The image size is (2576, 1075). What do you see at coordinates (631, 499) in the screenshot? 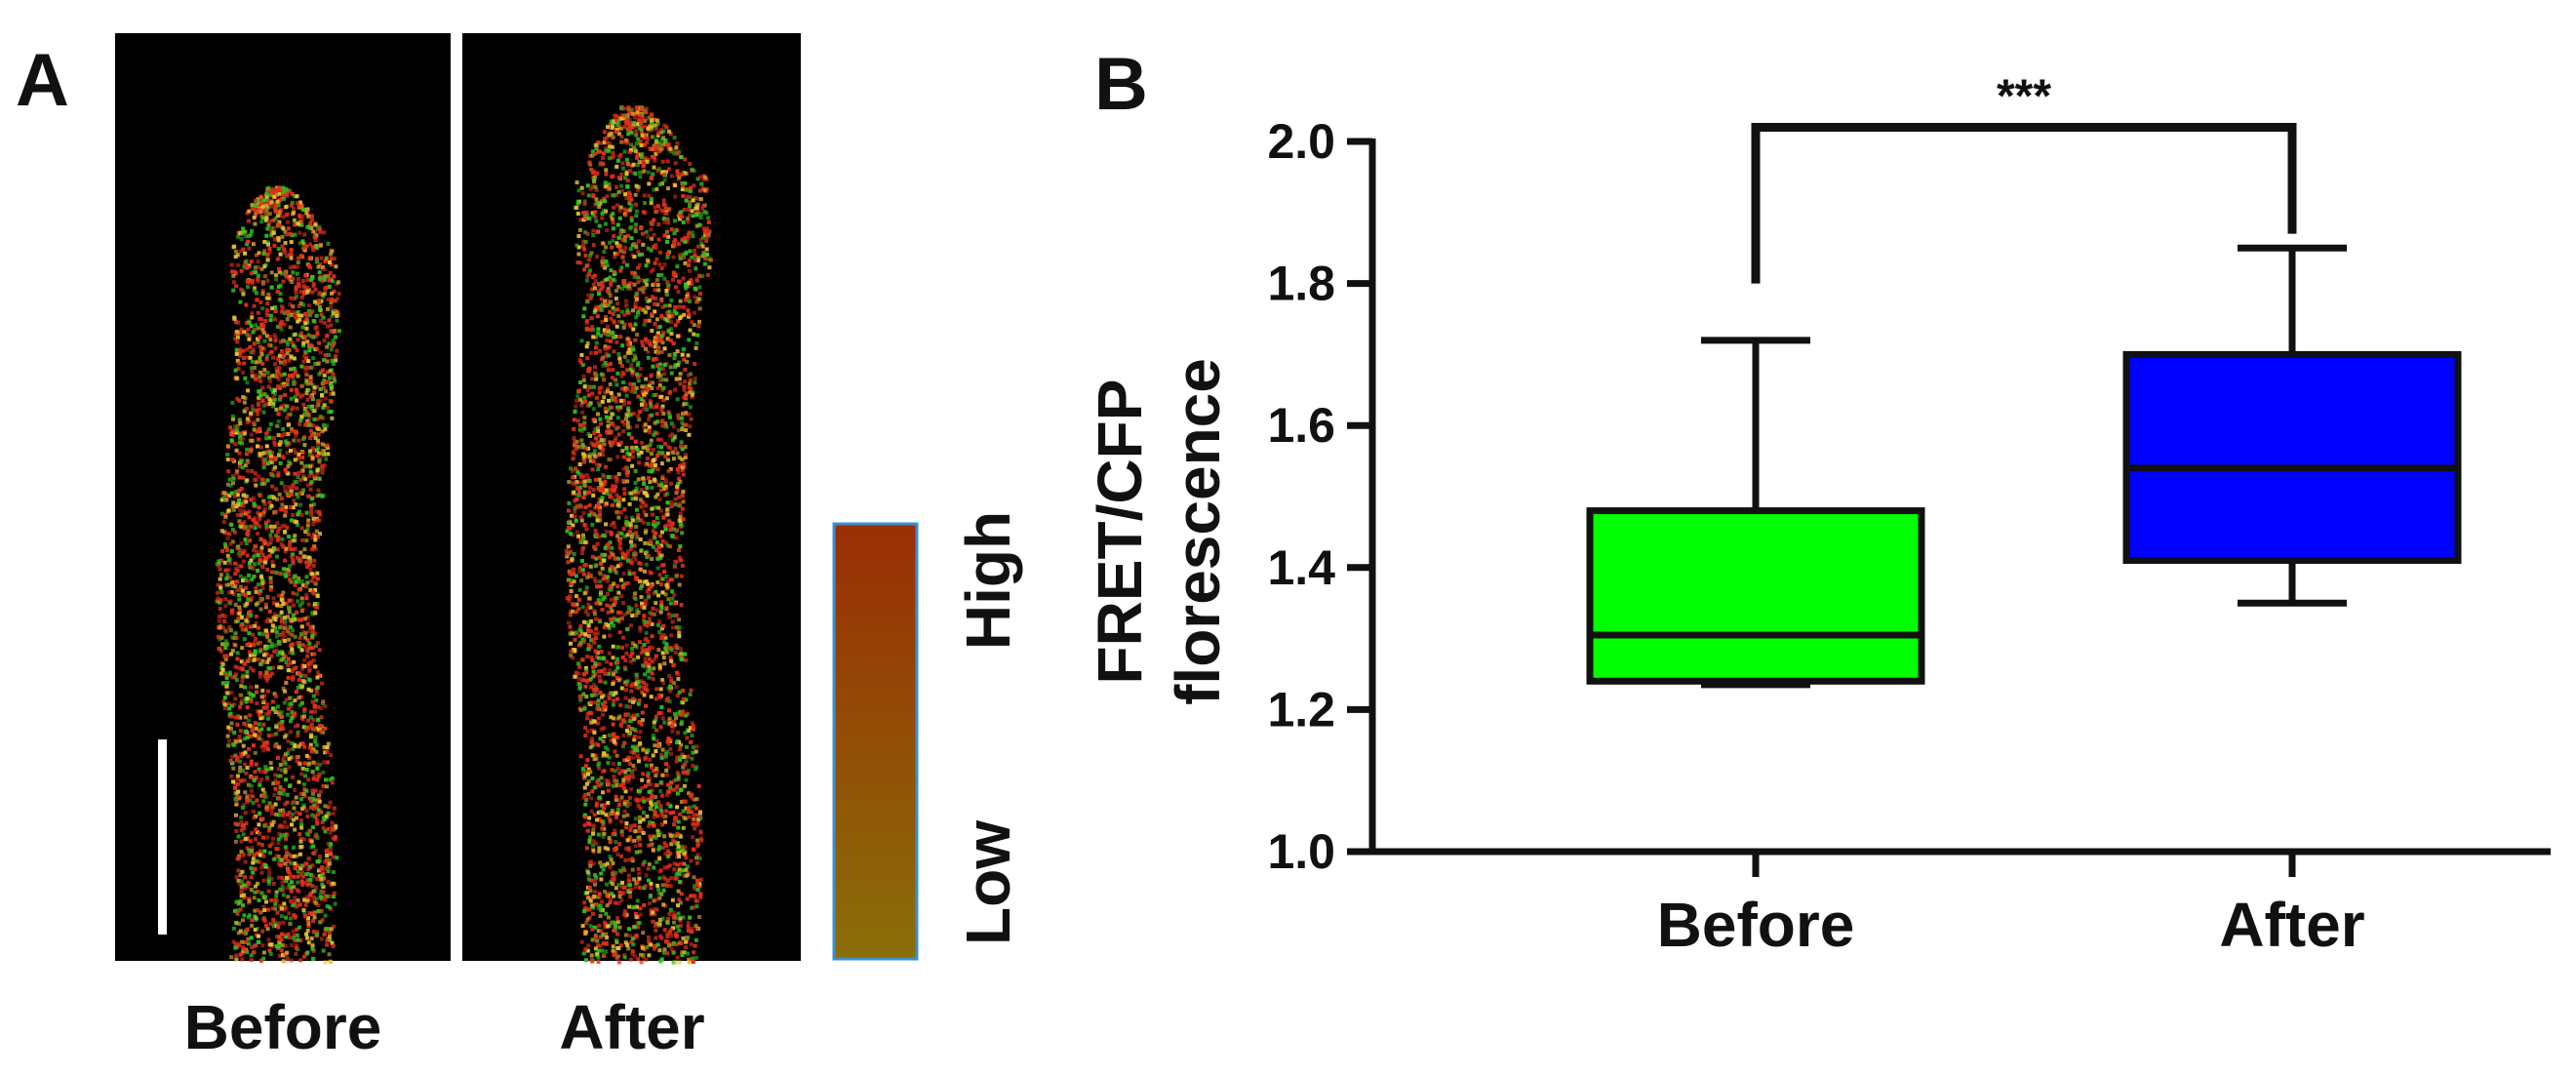
I see `micrograph-after` at bounding box center [631, 499].